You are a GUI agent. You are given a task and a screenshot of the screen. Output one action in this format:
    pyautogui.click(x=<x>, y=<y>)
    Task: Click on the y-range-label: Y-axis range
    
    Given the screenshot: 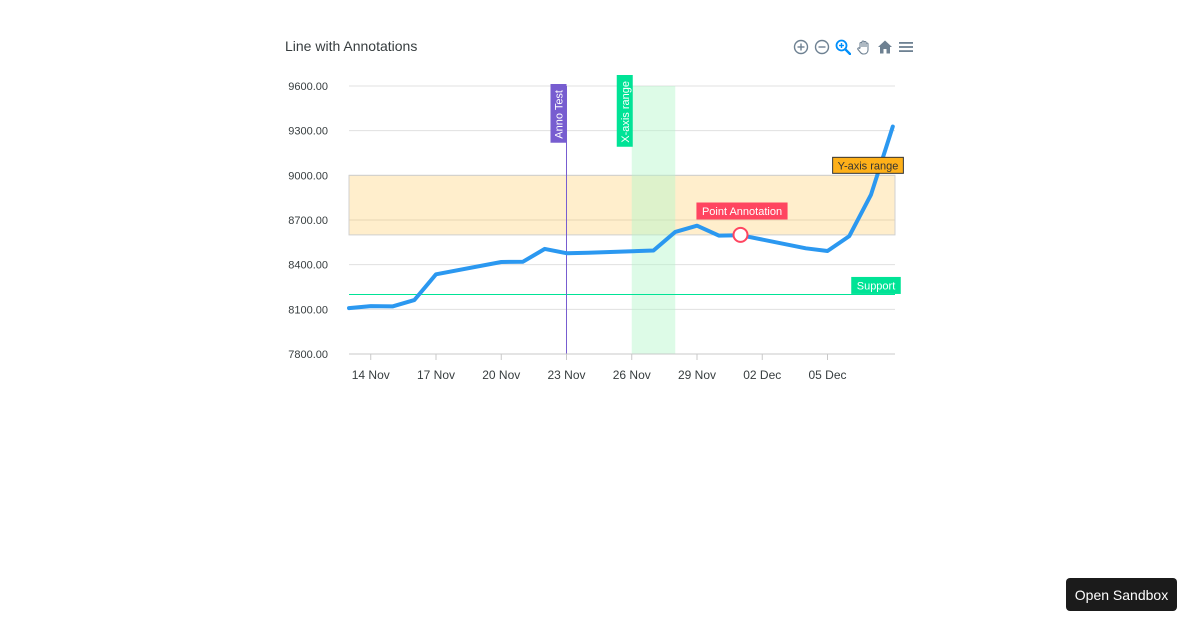 What is the action you would take?
    pyautogui.click(x=868, y=165)
    